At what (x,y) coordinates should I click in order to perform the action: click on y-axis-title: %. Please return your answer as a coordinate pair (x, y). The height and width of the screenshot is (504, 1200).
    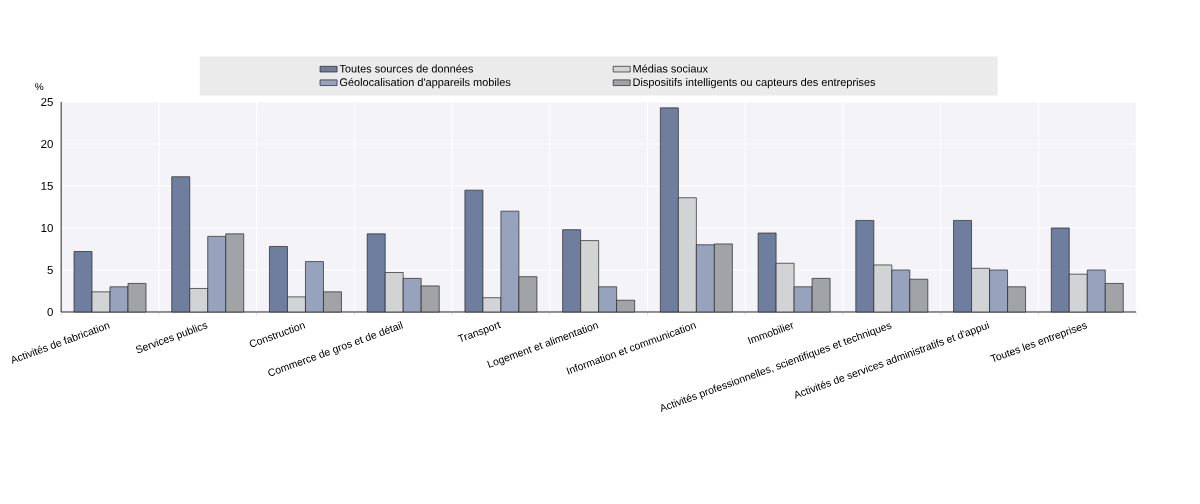
    Looking at the image, I should click on (39, 87).